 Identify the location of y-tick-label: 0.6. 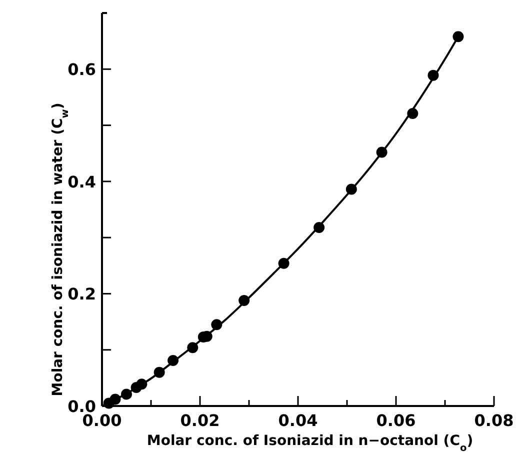
(82, 70).